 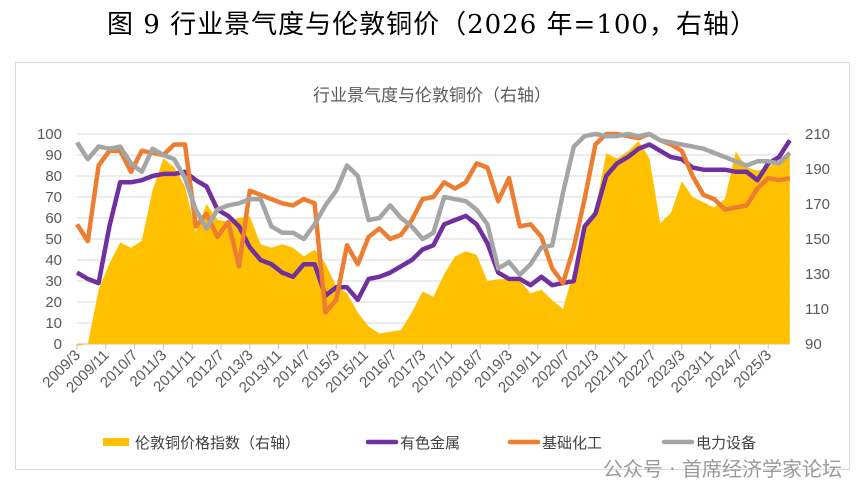 I want to click on legend-label: 有色金属, so click(x=430, y=443).